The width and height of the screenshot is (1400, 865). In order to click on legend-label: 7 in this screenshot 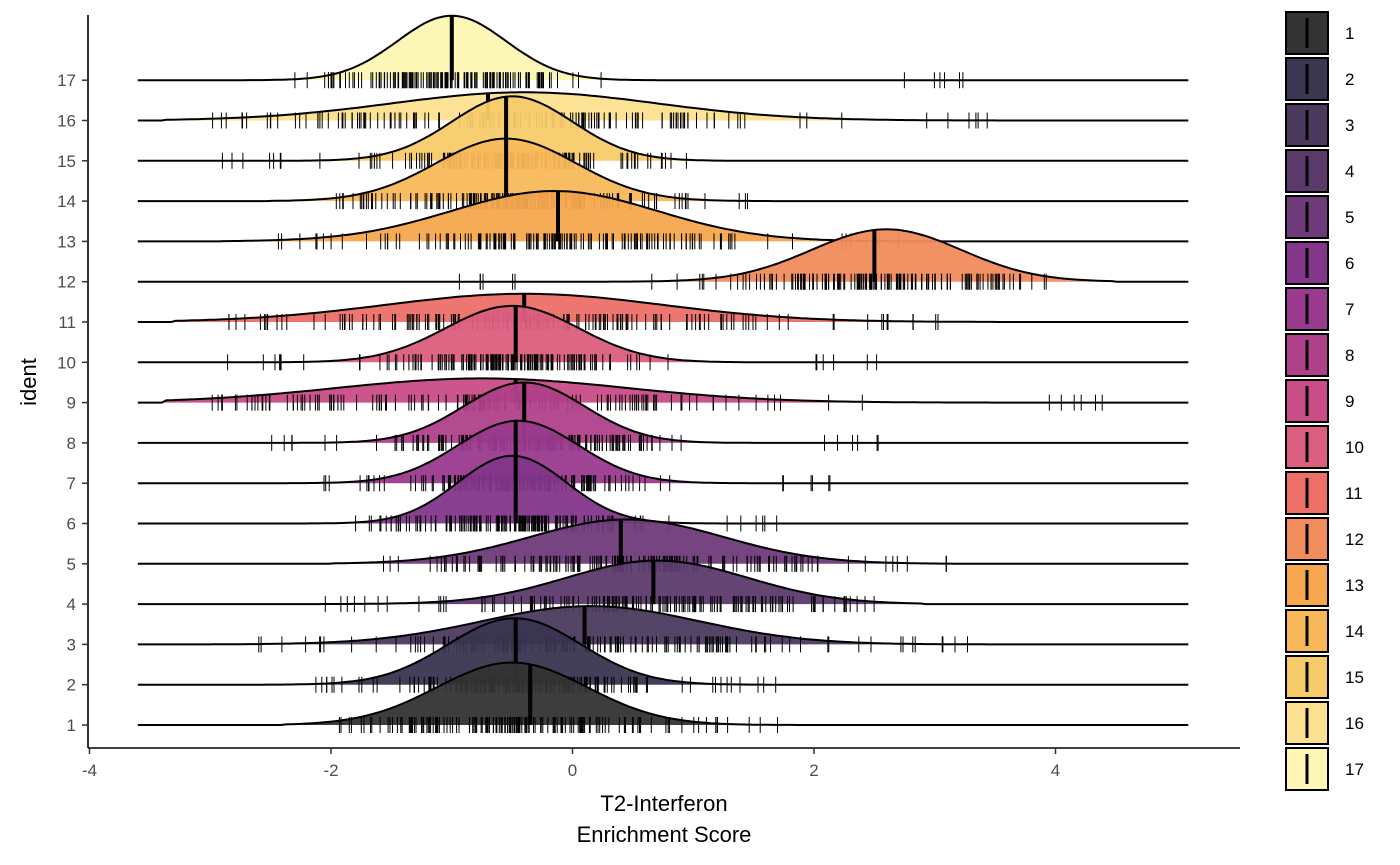, I will do `click(1349, 309)`.